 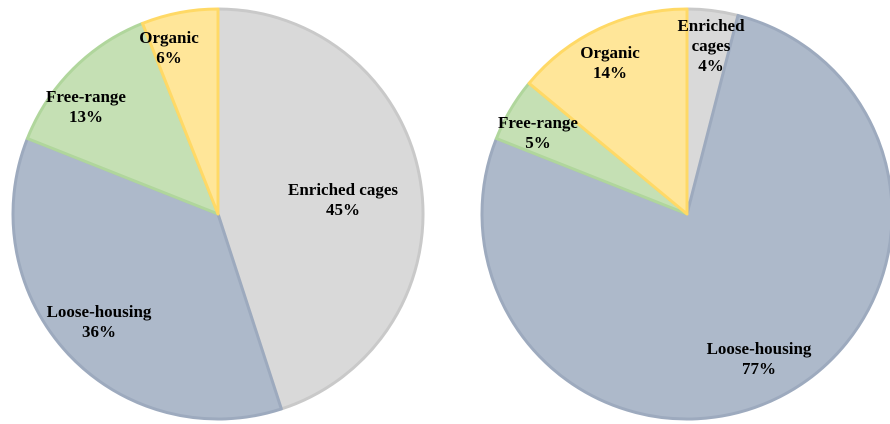 What do you see at coordinates (169, 57) in the screenshot?
I see `slice-percent: 6%` at bounding box center [169, 57].